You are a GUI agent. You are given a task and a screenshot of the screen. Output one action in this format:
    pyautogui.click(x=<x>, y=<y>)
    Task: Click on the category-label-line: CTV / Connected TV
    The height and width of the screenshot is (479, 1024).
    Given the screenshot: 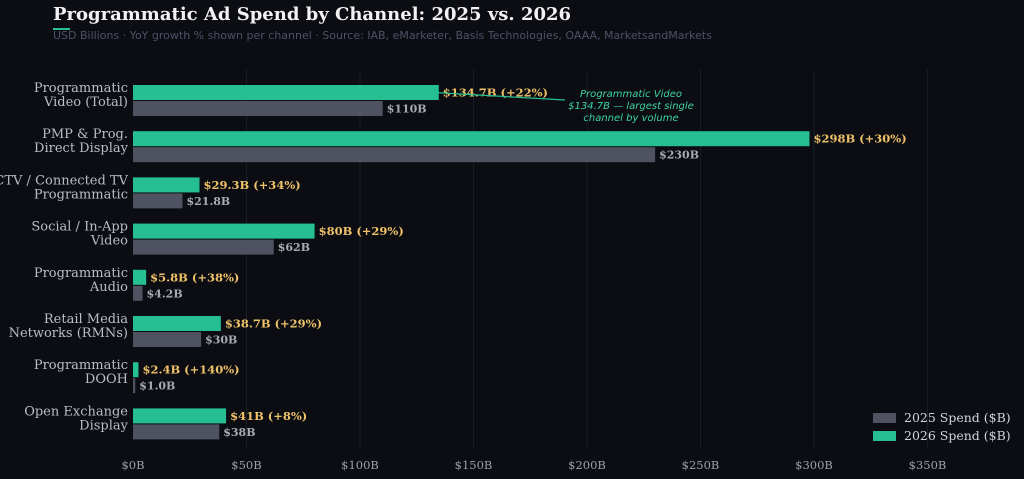 What is the action you would take?
    pyautogui.click(x=64, y=180)
    